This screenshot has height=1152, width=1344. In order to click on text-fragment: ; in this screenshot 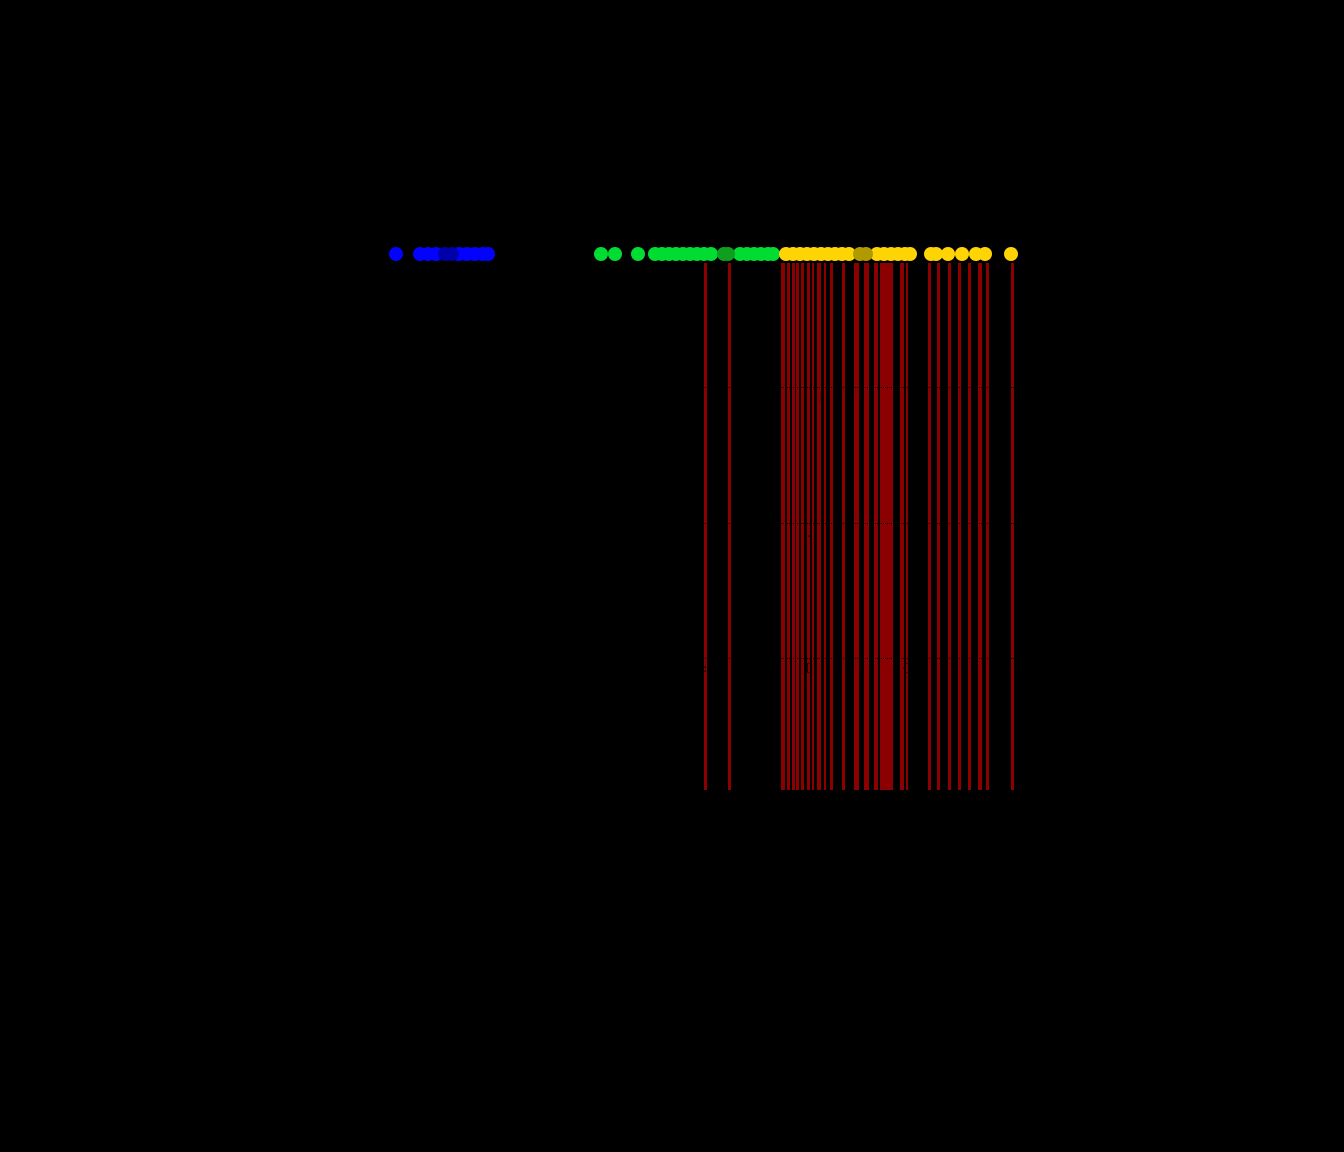, I will do `click(1010, 397)`.